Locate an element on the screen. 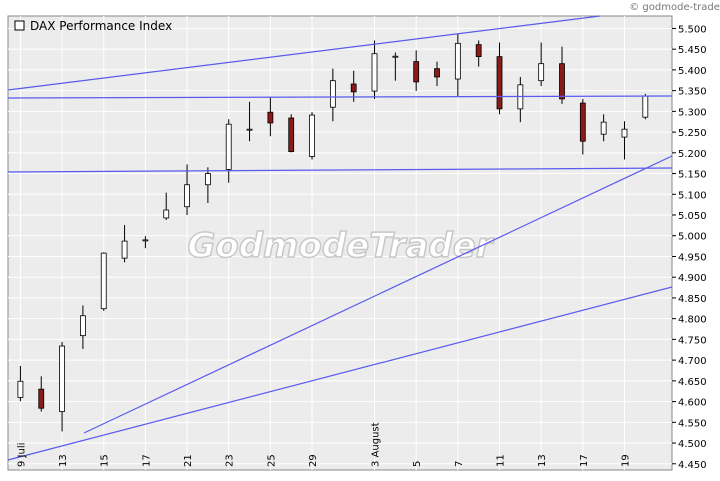  y-tick-label: 4.600 is located at coordinates (692, 403).